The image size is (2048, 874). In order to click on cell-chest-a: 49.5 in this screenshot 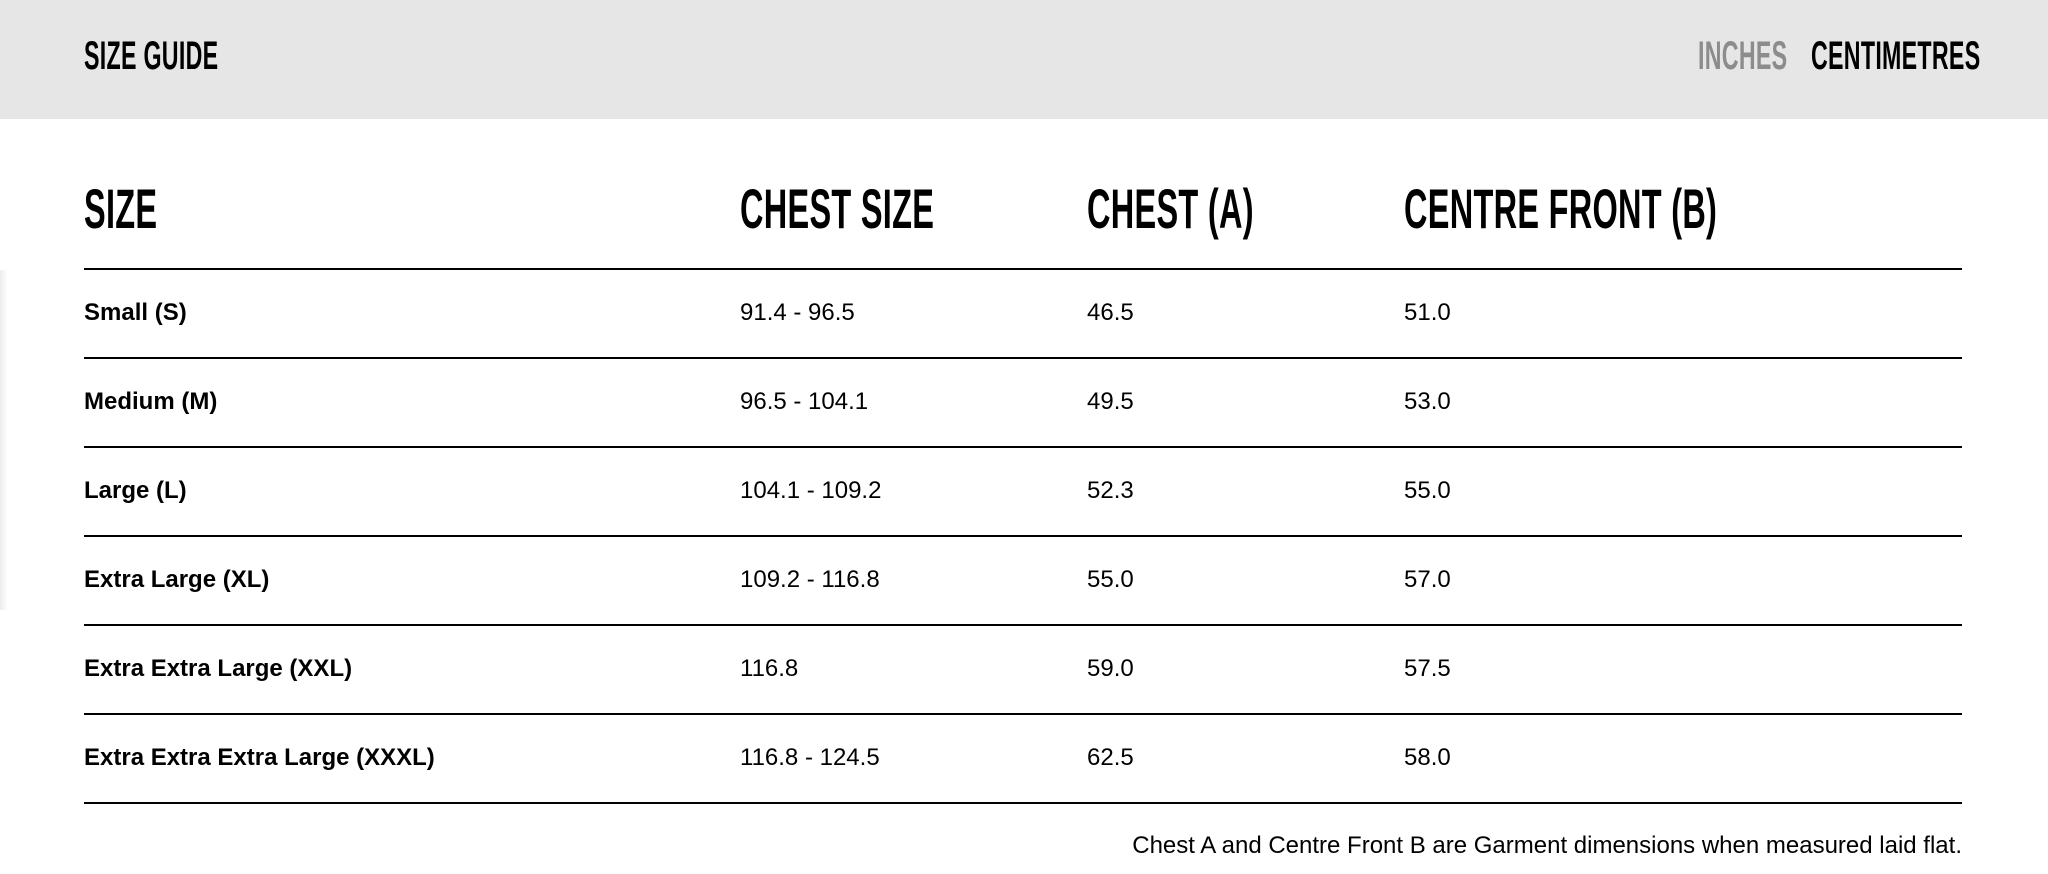, I will do `click(1110, 401)`.